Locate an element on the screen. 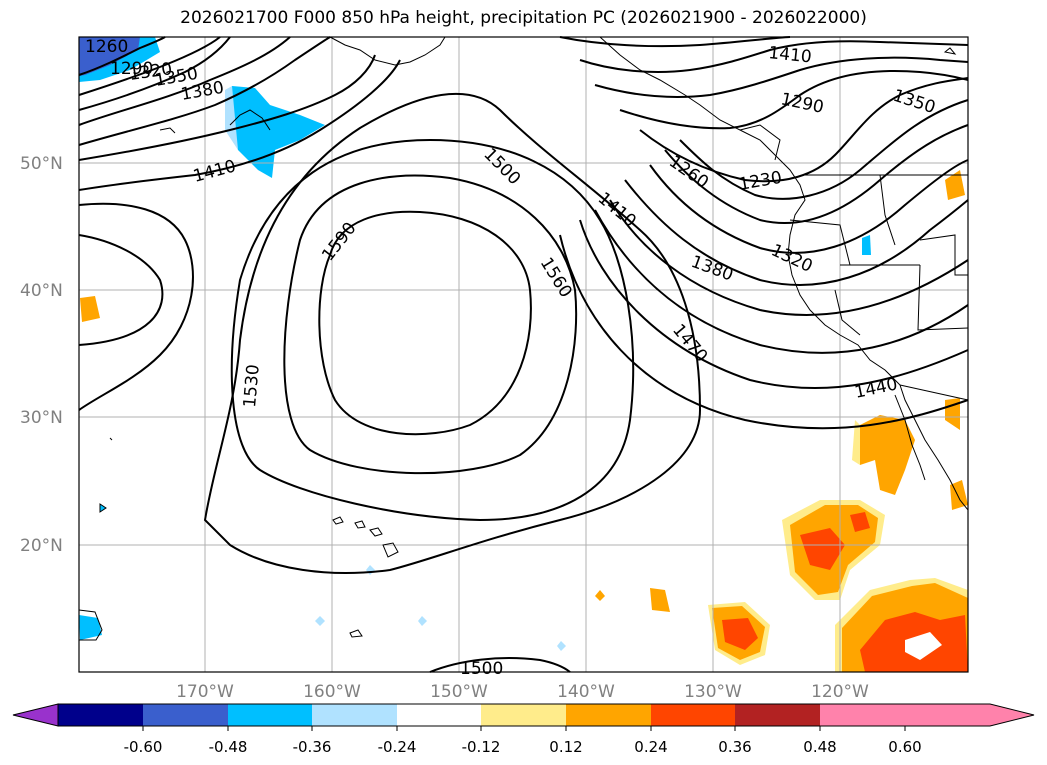 Image resolution: width=1047 pixels, height=765 pixels. contour-label: 1350 is located at coordinates (913, 102).